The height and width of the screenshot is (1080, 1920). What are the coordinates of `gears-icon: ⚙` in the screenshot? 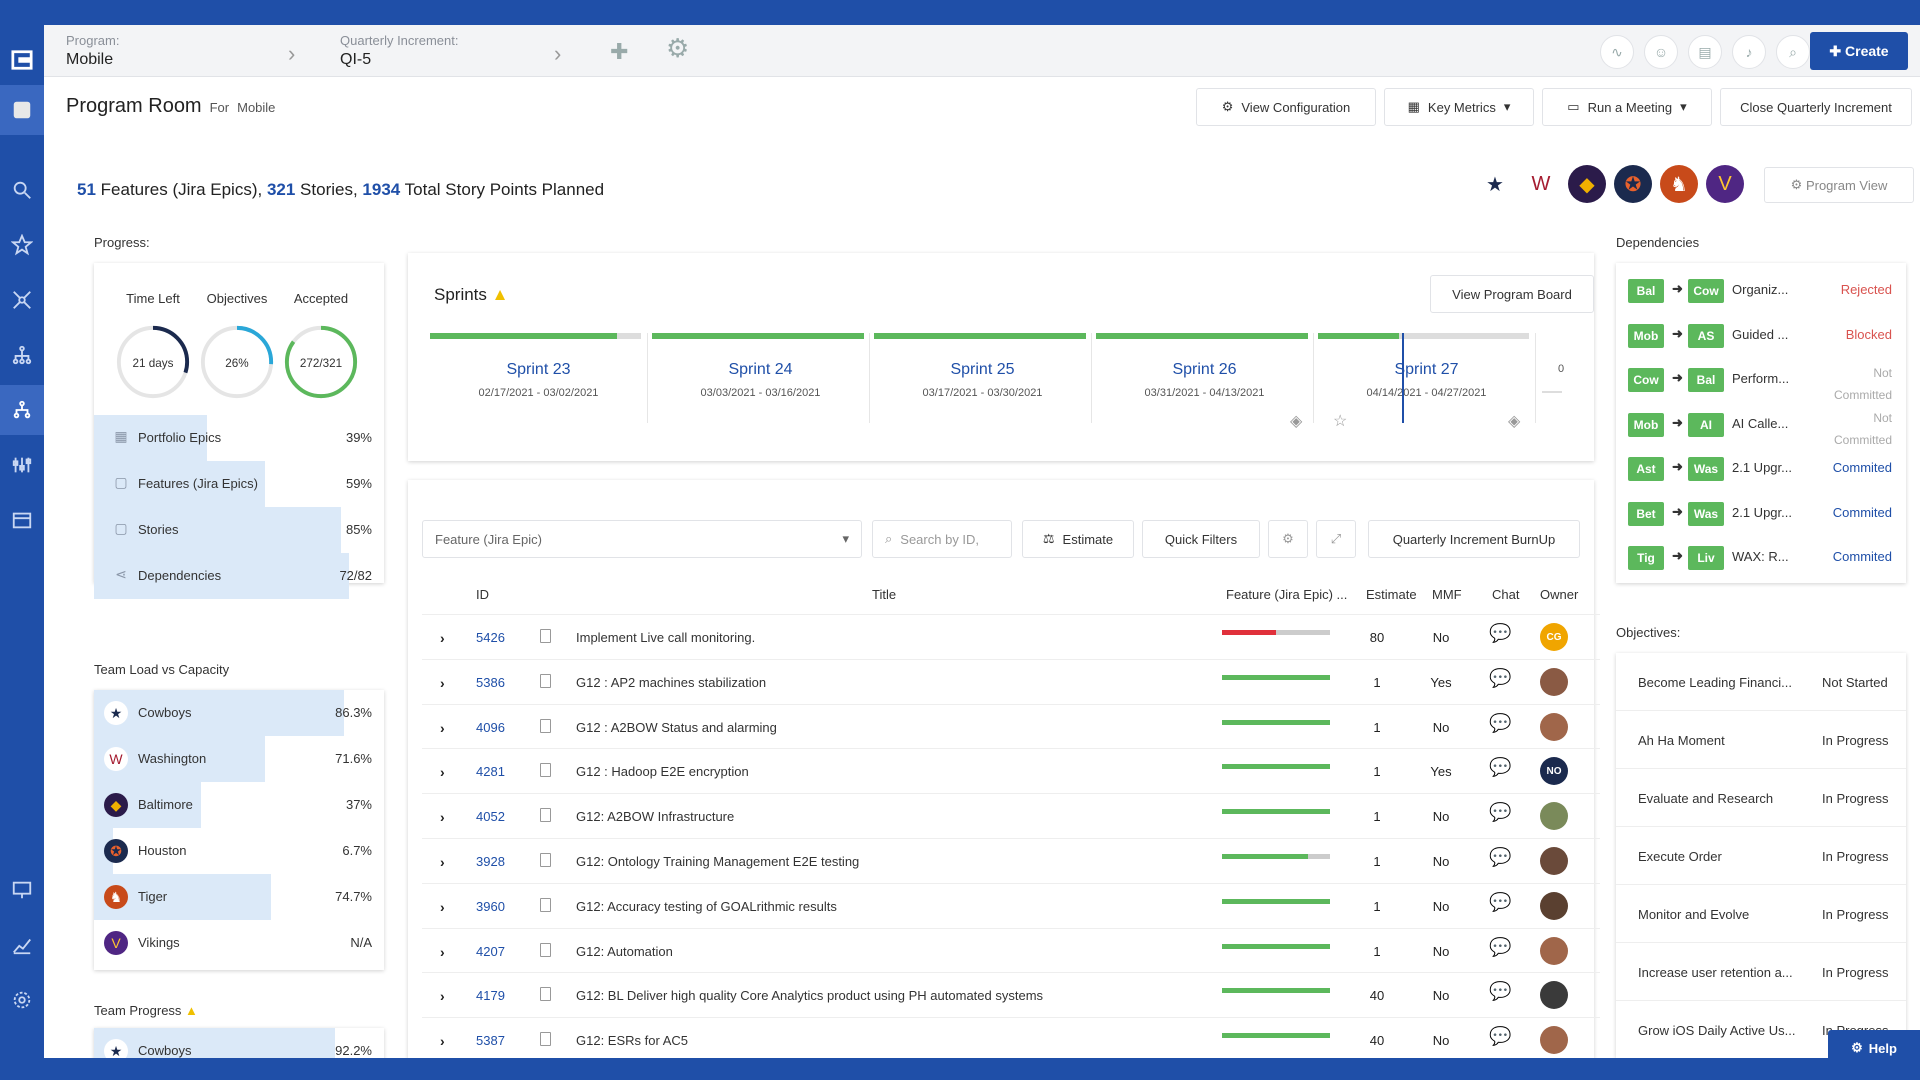 It's located at (678, 48).